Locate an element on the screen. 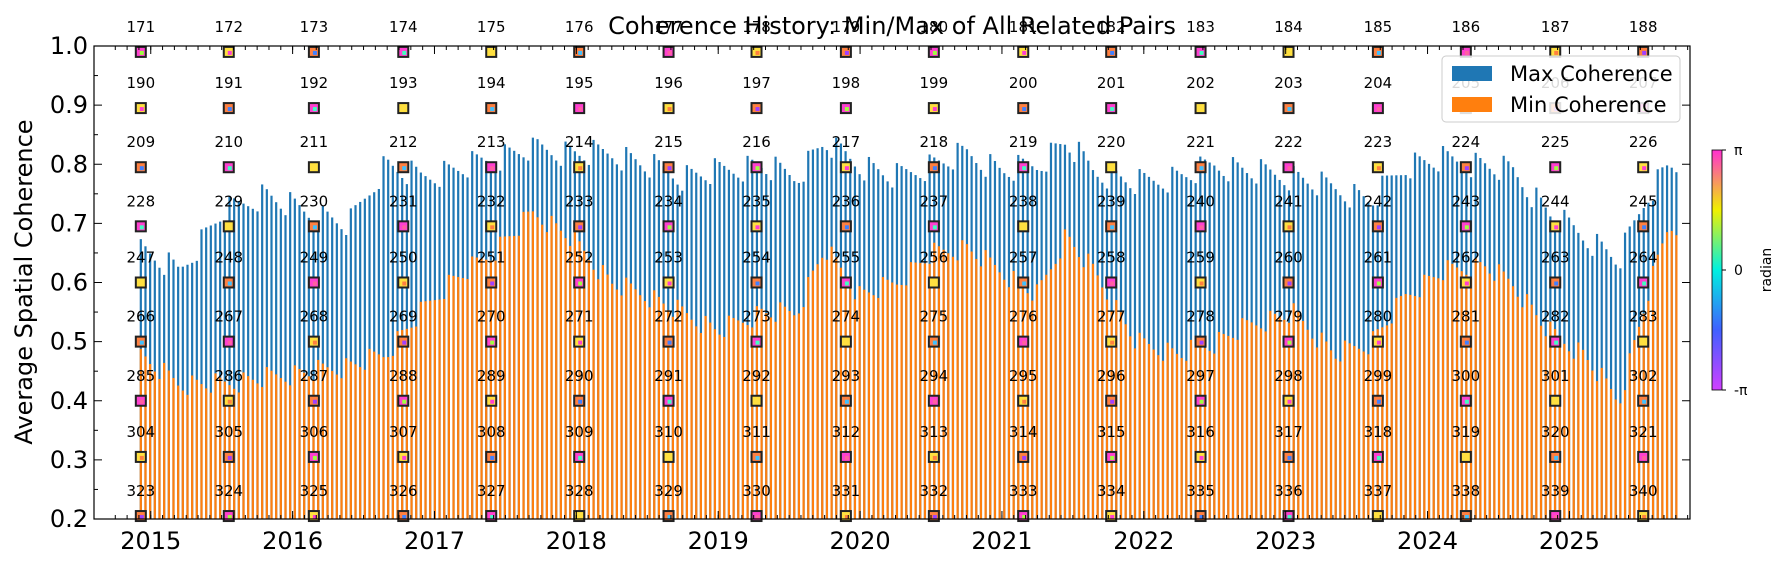 The width and height of the screenshot is (1782, 563). pair-label: 304 is located at coordinates (140, 432).